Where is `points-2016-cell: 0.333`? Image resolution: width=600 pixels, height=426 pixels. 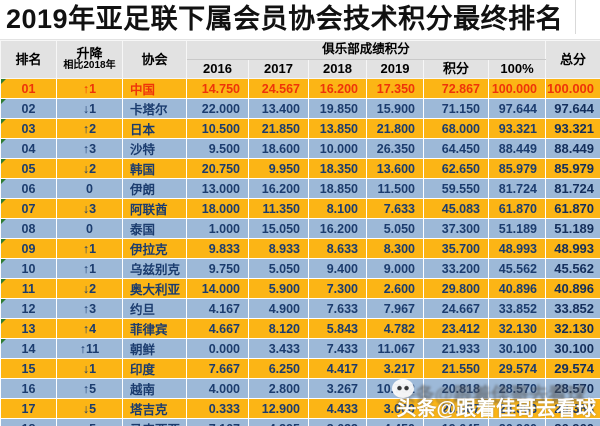 points-2016-cell: 0.333 is located at coordinates (217, 408).